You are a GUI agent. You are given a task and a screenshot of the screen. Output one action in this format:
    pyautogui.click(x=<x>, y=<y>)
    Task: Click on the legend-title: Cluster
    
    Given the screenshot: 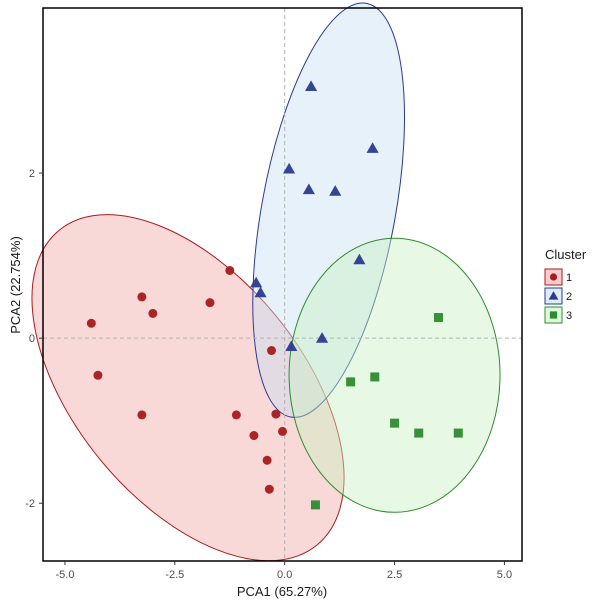 What is the action you would take?
    pyautogui.click(x=566, y=254)
    